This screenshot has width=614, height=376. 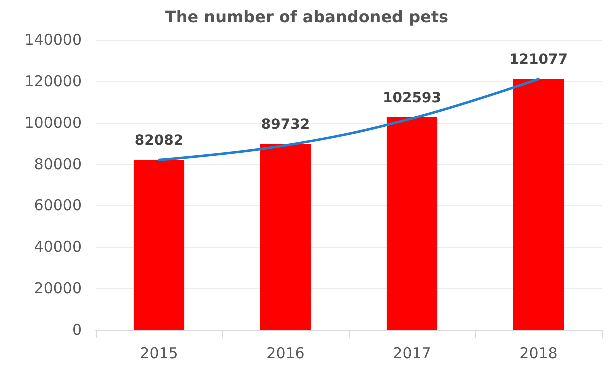 I want to click on y-tick-label: 140000, so click(x=53, y=40).